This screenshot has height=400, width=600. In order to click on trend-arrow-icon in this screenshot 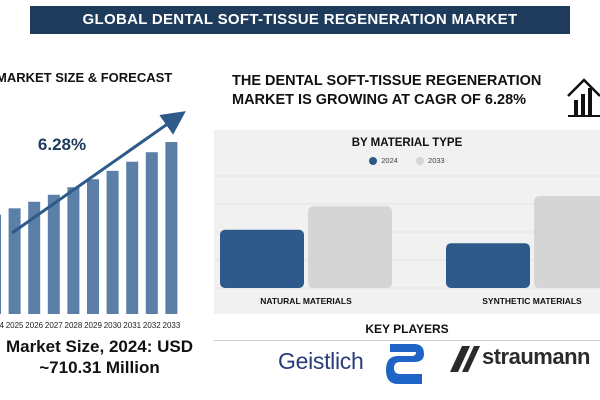, I will do `click(98, 173)`.